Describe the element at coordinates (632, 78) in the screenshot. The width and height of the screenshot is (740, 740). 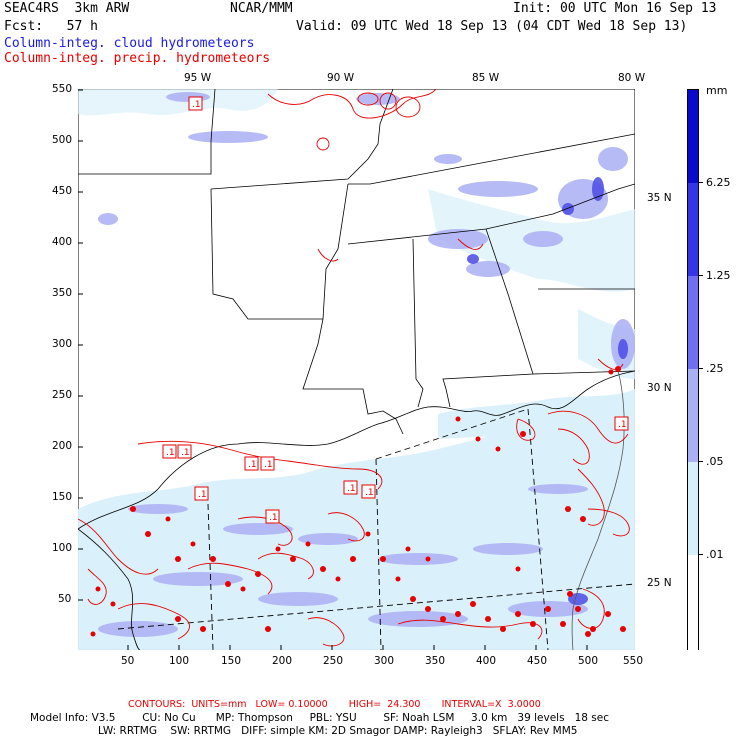
I see `lon-label-80w: 80 W` at that location.